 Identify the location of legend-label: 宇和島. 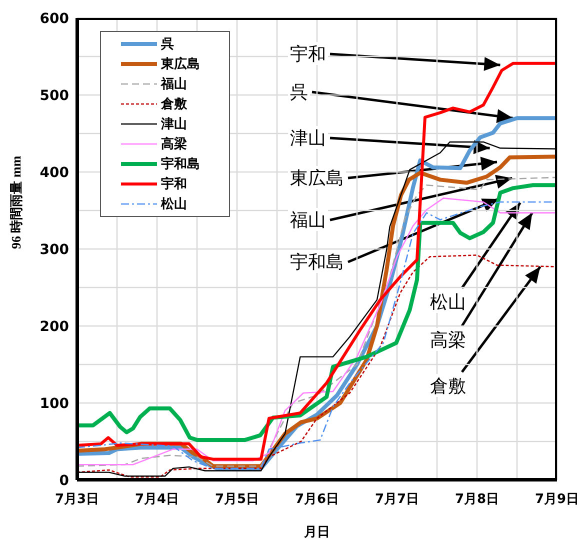
(180, 164).